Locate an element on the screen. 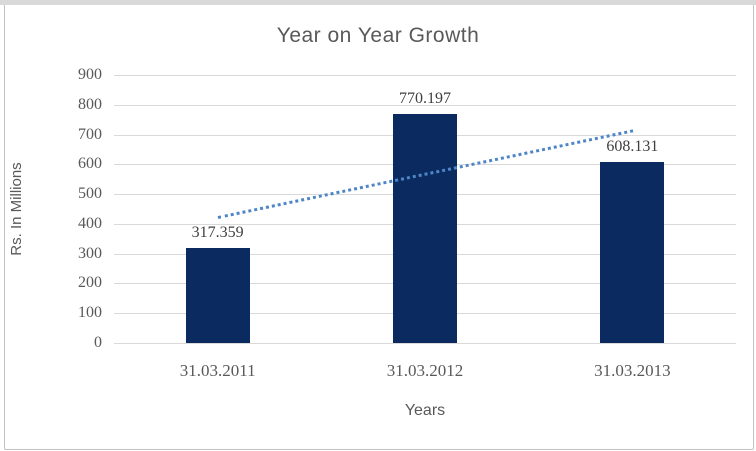 This screenshot has height=451, width=756. x-axis-title: Years is located at coordinates (425, 410).